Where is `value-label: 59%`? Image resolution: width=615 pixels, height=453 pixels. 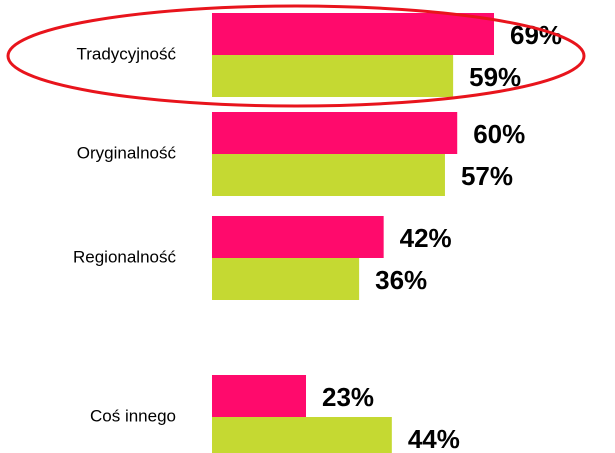
value-label: 59% is located at coordinates (495, 77).